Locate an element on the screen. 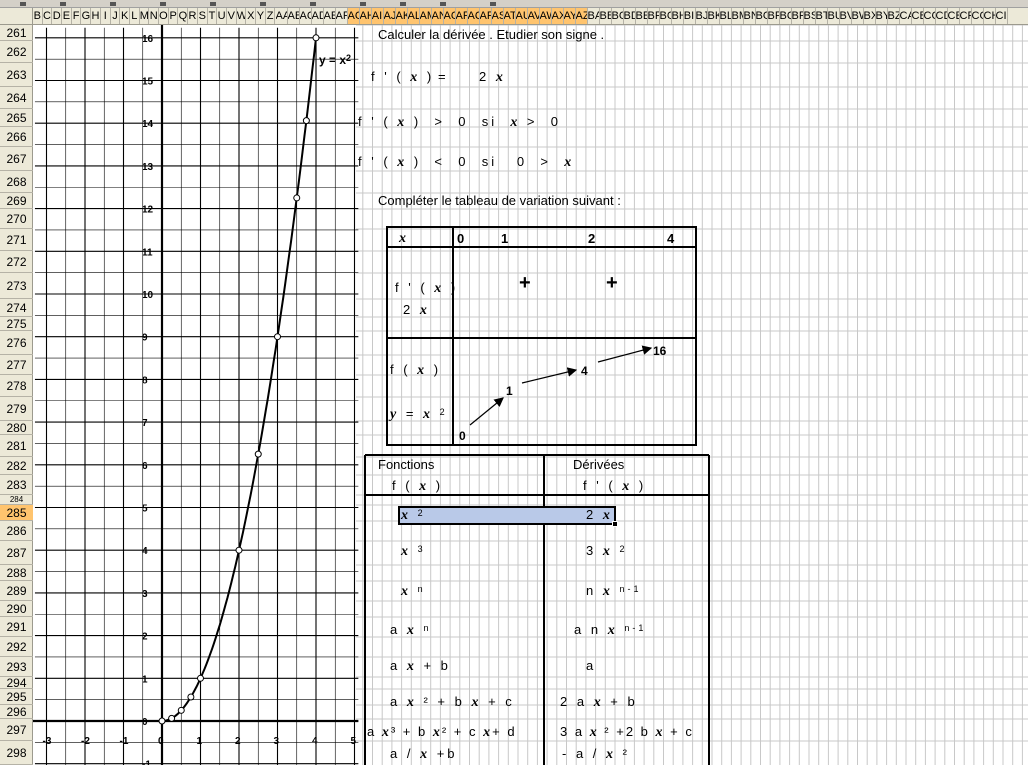  column-header-cell: AF is located at coordinates (342, 16).